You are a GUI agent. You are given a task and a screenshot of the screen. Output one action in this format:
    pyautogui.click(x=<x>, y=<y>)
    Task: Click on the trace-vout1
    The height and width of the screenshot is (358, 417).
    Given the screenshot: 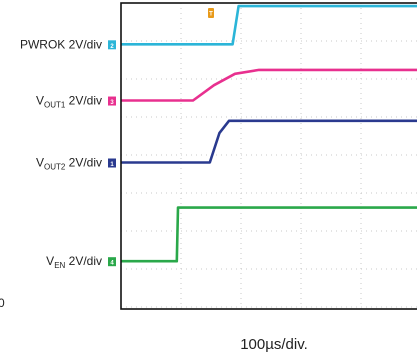 What is the action you would take?
    pyautogui.click(x=269, y=85)
    